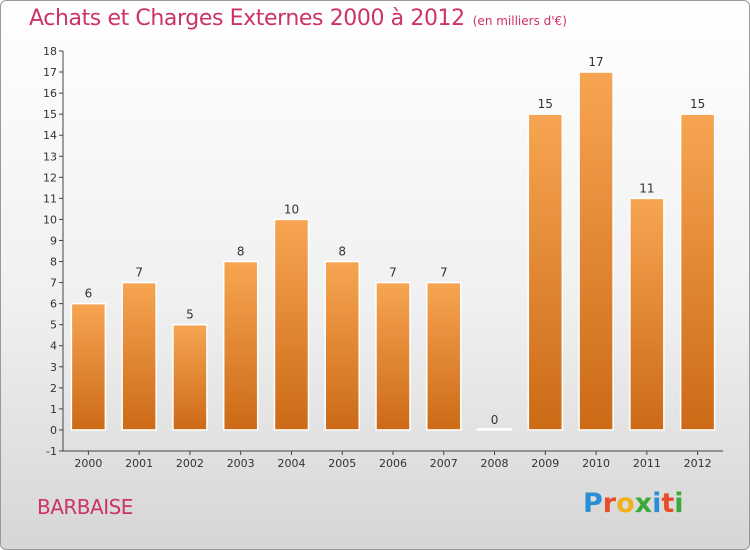  What do you see at coordinates (50, 156) in the screenshot?
I see `y-tick-label: 13` at bounding box center [50, 156].